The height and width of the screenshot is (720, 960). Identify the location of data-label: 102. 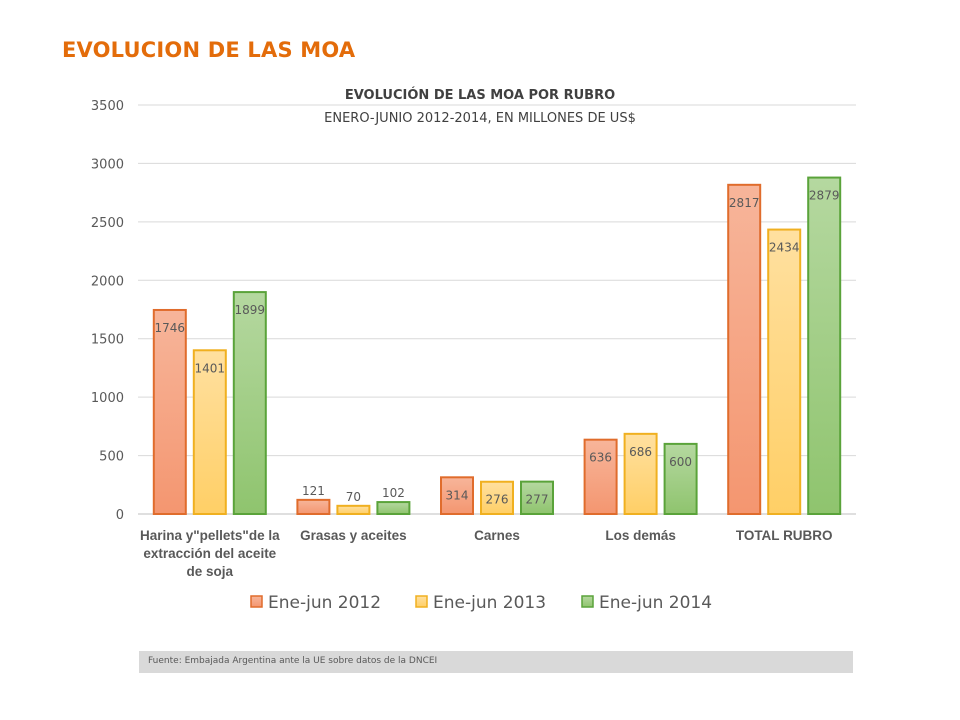
(393, 493).